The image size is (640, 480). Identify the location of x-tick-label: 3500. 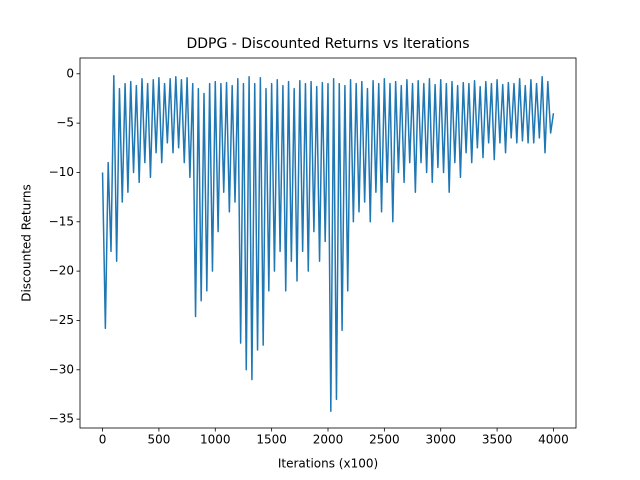
(497, 440).